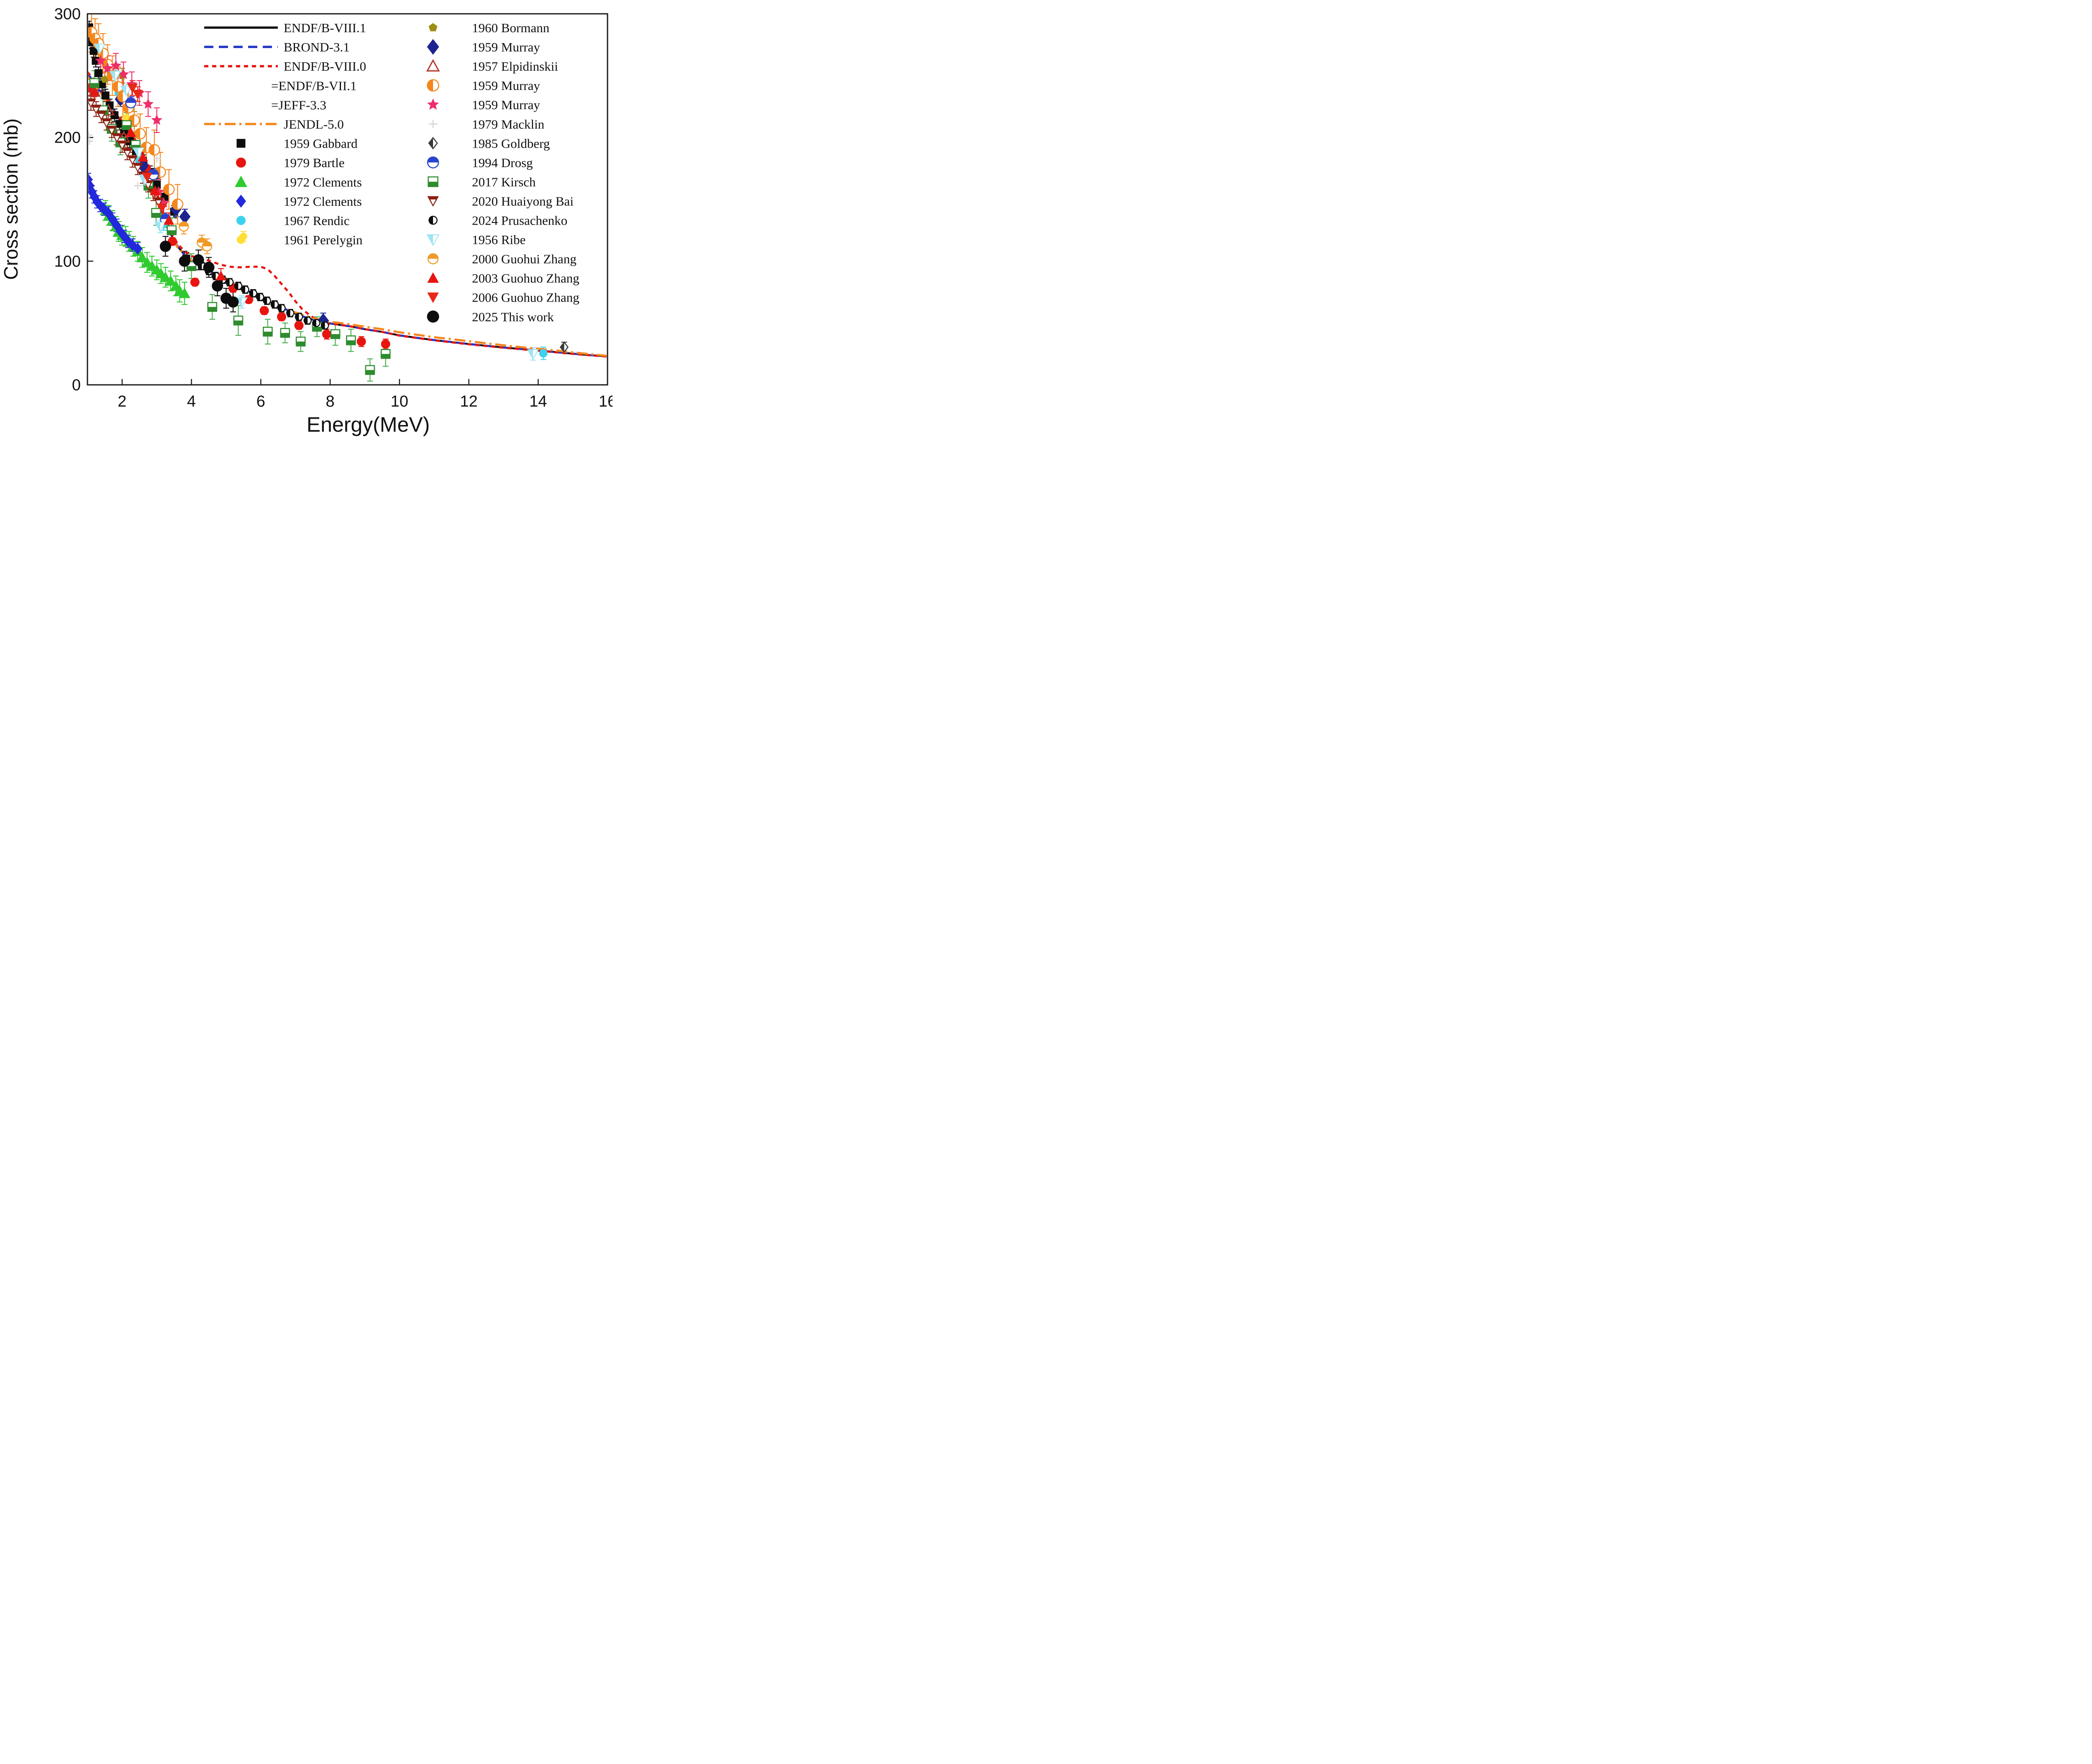  I want to click on y-tick-label: 0, so click(76, 385).